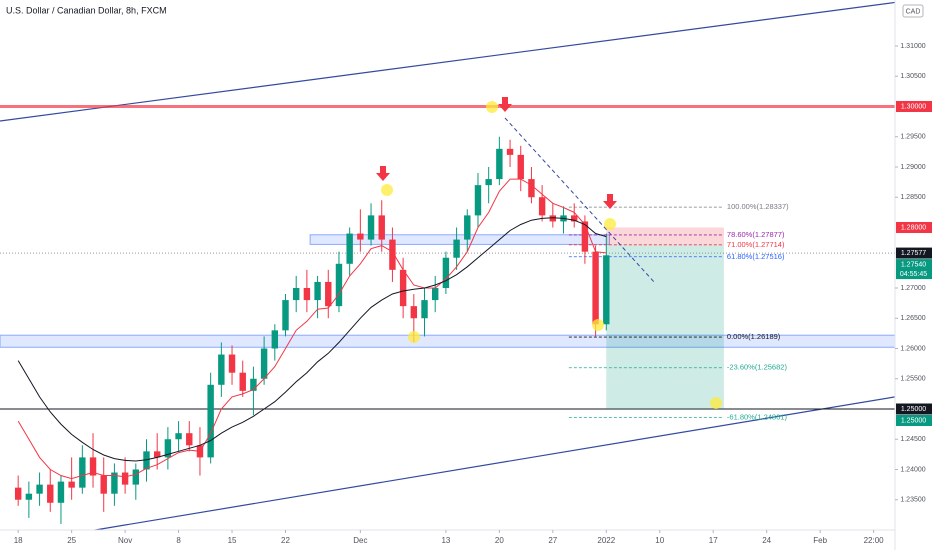  I want to click on dashed-trendline, so click(580, 200).